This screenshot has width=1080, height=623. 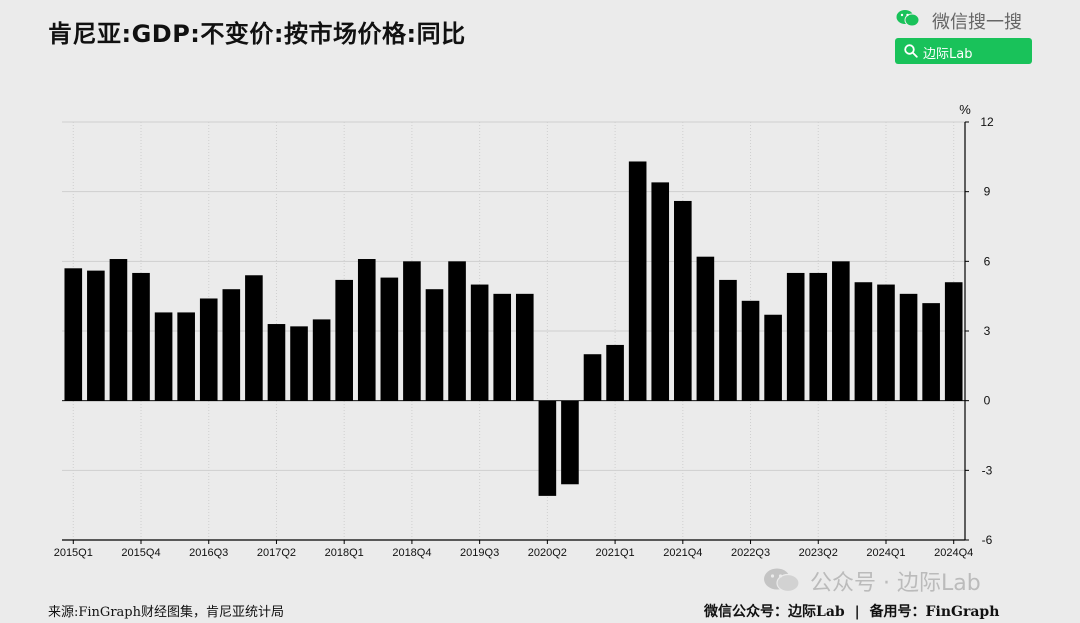 What do you see at coordinates (140, 553) in the screenshot?
I see `x-tick-label: 2015Q4` at bounding box center [140, 553].